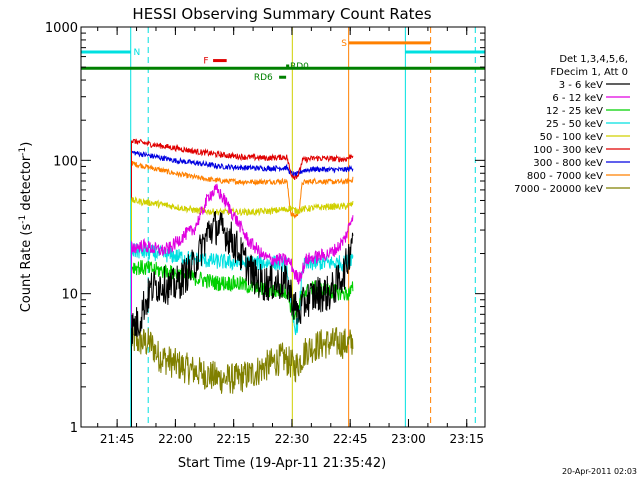 This screenshot has width=640, height=480. What do you see at coordinates (292, 439) in the screenshot?
I see `x-tick-label-3: 22:30` at bounding box center [292, 439].